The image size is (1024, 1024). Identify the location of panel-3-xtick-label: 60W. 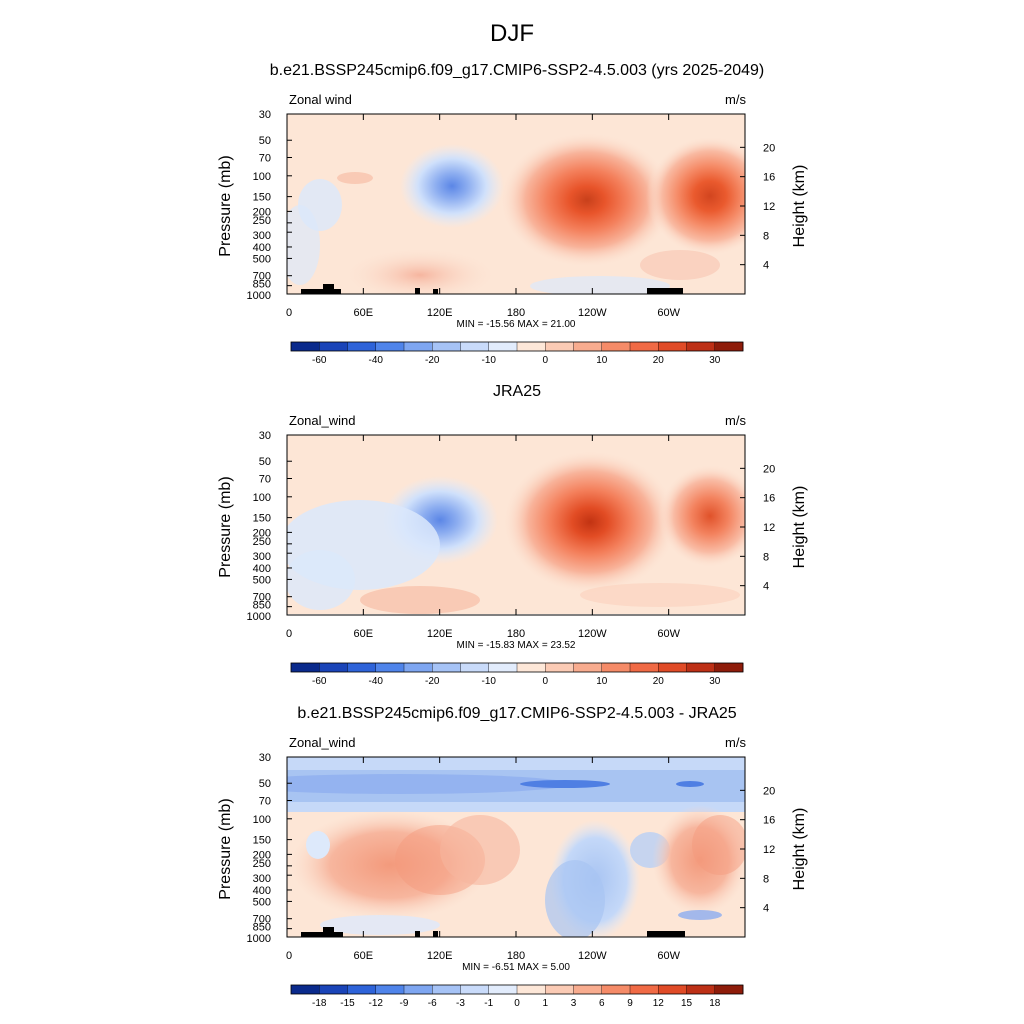
(668, 956).